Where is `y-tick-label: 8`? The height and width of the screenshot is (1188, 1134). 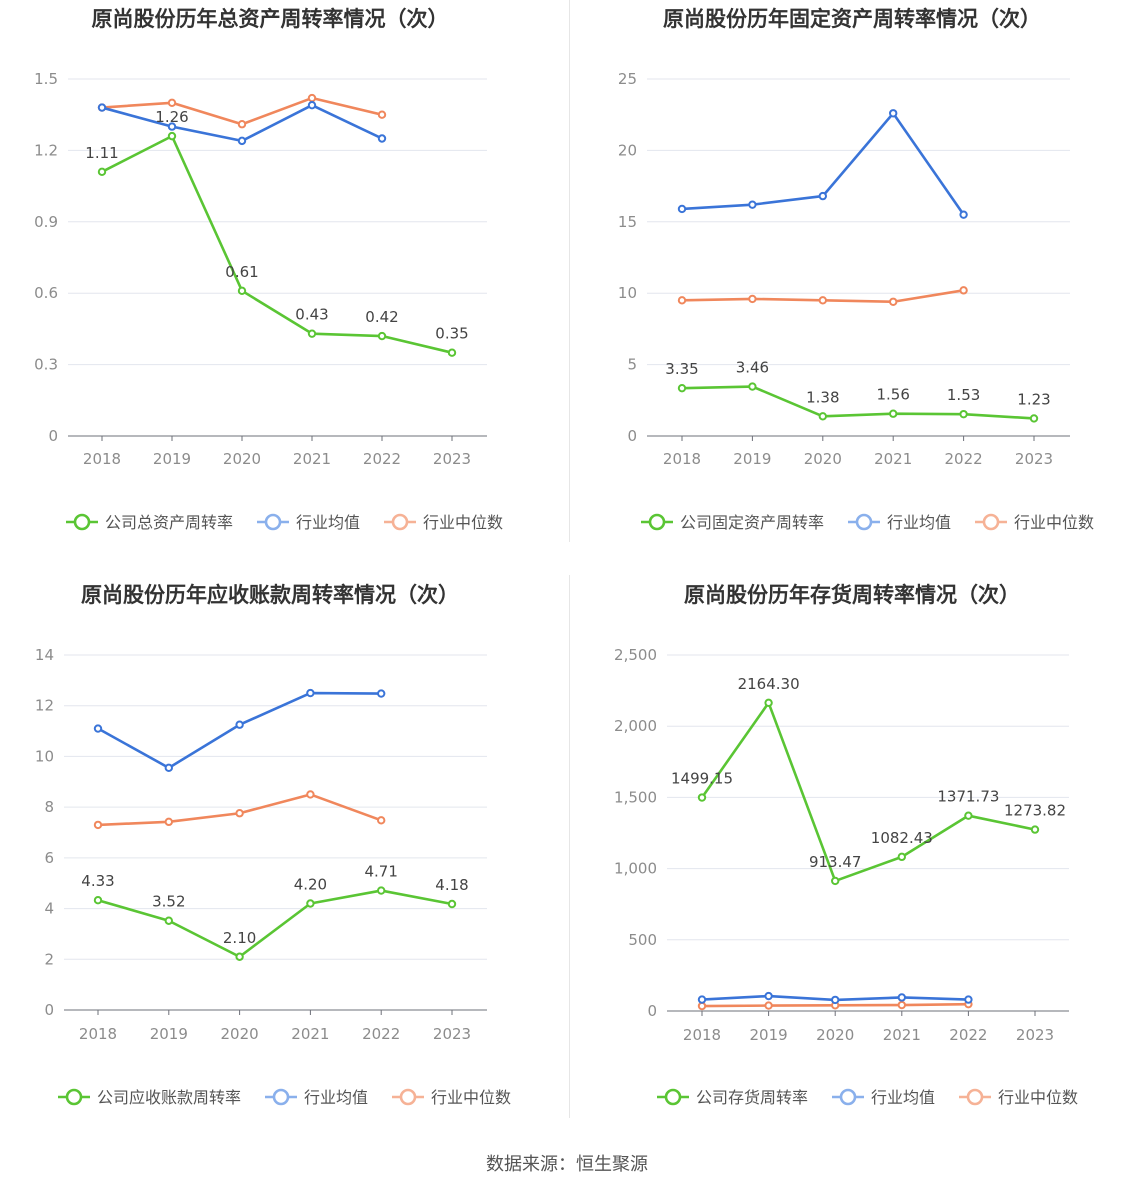
y-tick-label: 8 is located at coordinates (49, 807).